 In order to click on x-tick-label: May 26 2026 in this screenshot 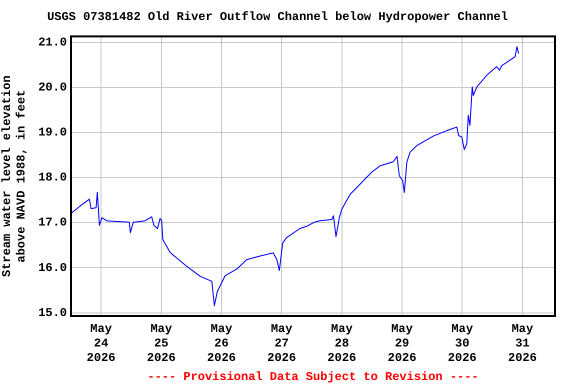, I will do `click(221, 344)`.